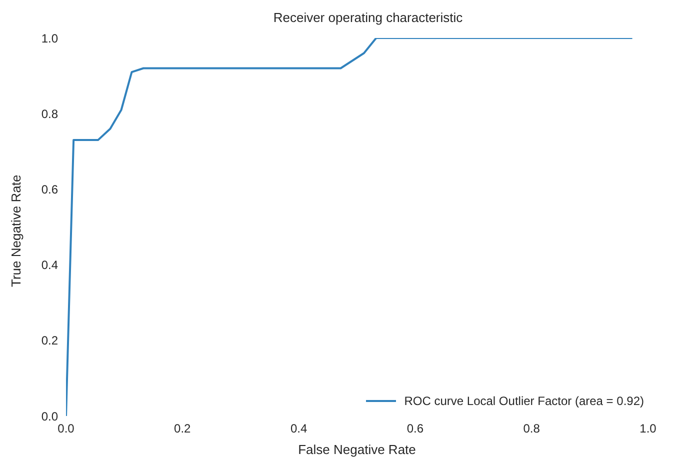 The height and width of the screenshot is (476, 673). What do you see at coordinates (49, 113) in the screenshot?
I see `y-tick-label: 0.8` at bounding box center [49, 113].